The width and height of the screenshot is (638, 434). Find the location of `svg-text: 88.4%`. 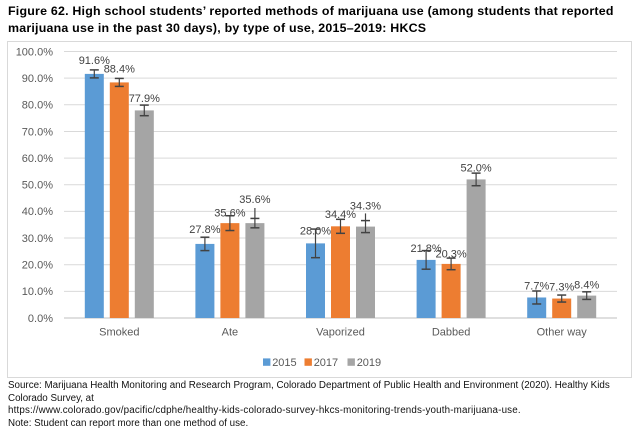

svg-text: 88.4% is located at coordinates (119, 70).